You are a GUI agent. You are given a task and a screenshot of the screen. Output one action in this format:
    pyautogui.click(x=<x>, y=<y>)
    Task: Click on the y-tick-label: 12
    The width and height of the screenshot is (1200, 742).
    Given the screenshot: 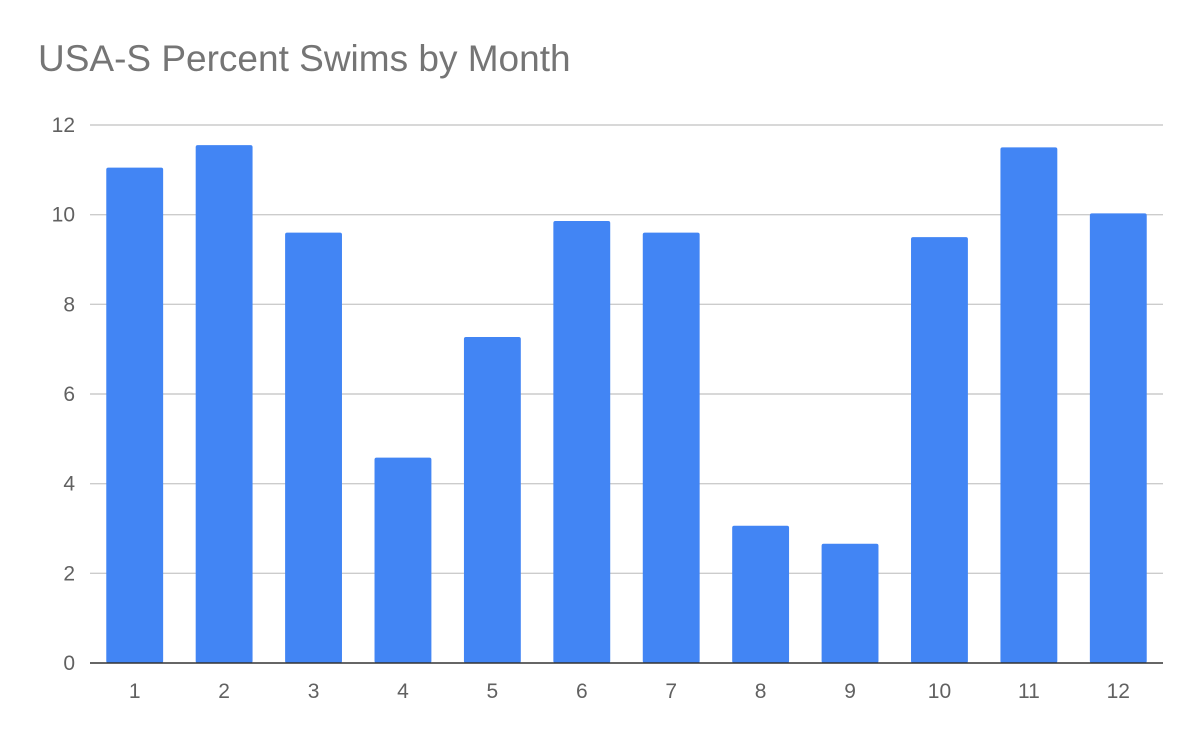 What is the action you would take?
    pyautogui.click(x=63, y=125)
    